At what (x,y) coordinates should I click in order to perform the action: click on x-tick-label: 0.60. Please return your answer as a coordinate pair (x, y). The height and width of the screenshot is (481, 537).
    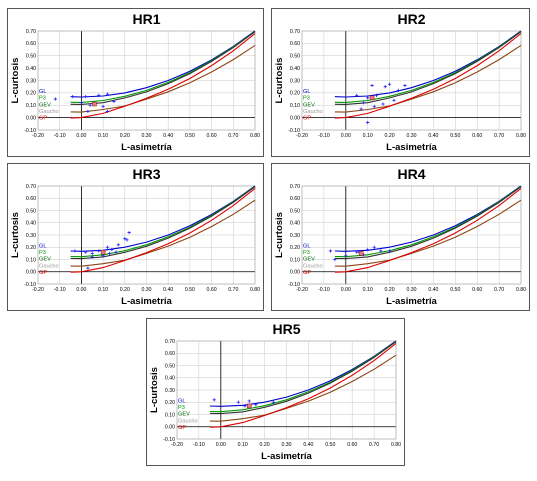
    Looking at the image, I should click on (352, 445).